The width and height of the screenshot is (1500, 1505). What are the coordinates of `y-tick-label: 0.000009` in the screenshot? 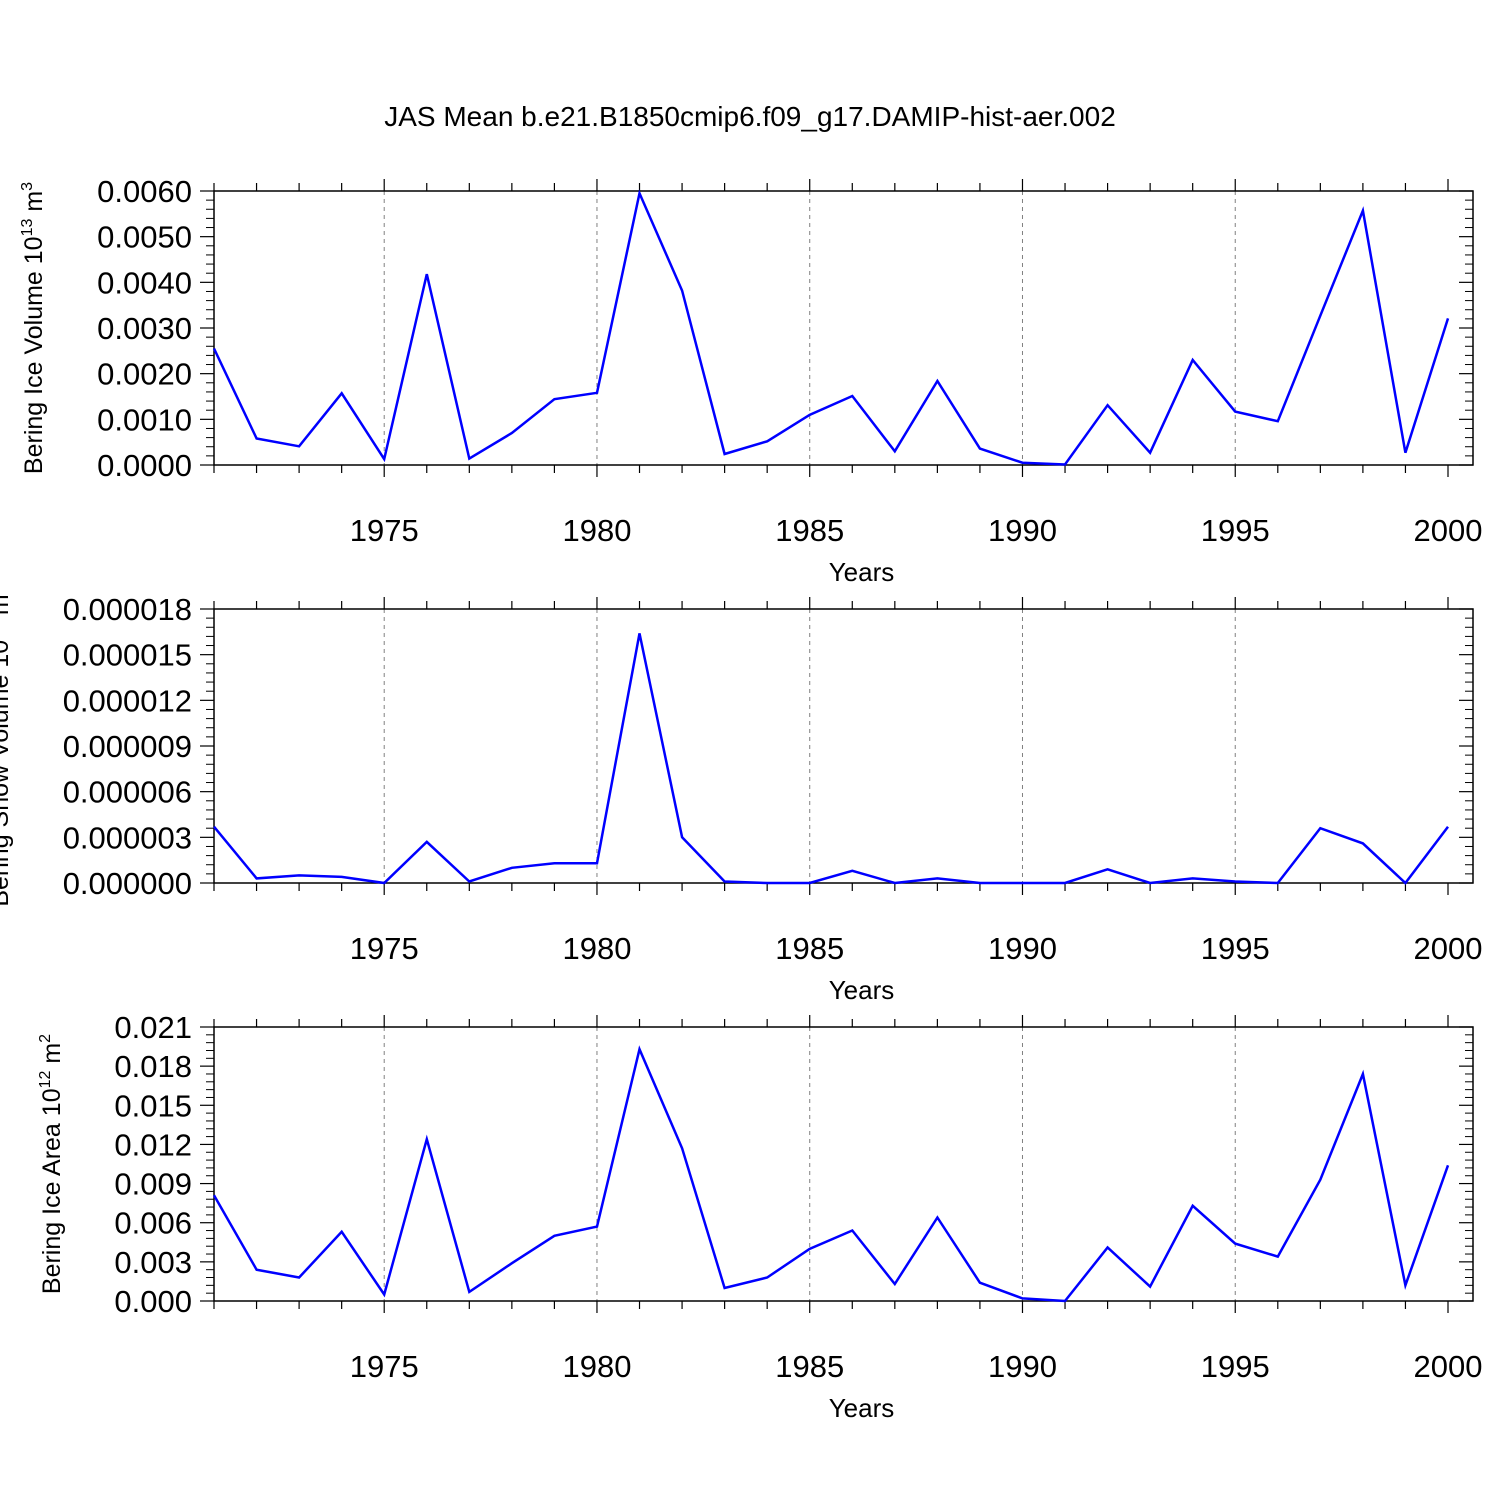 It's located at (127, 746).